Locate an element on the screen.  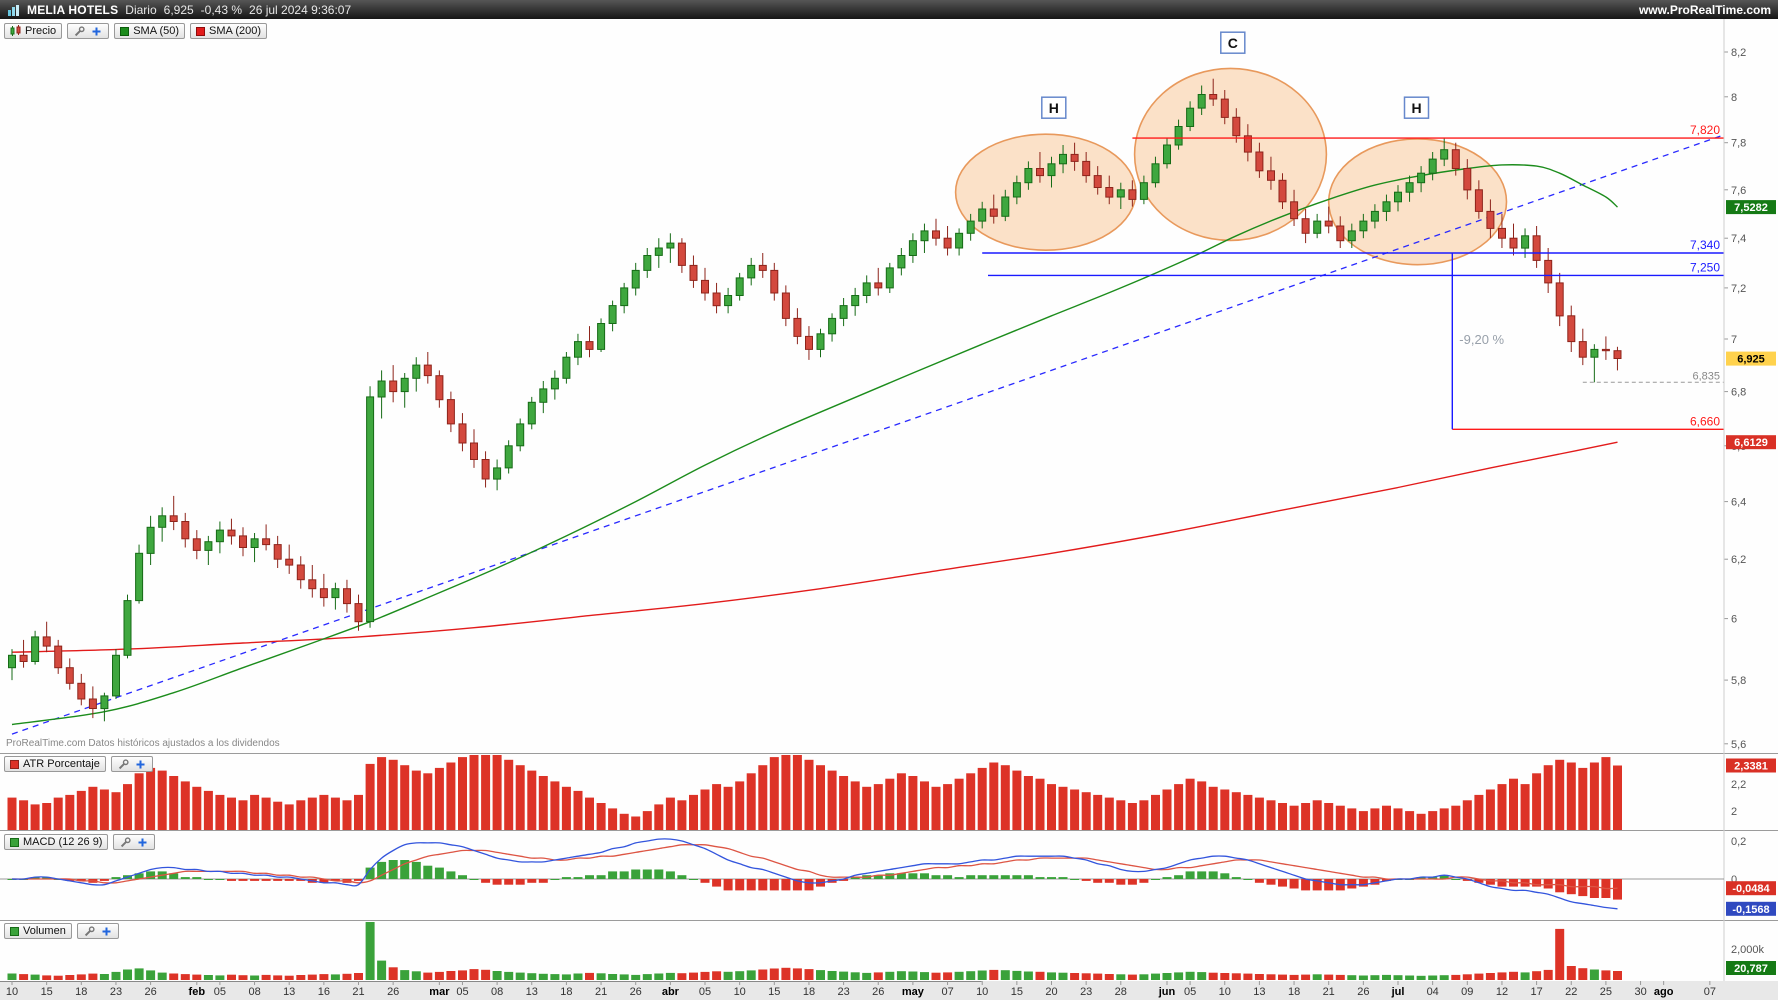
price-axis-tick: 8 is located at coordinates (1734, 98).